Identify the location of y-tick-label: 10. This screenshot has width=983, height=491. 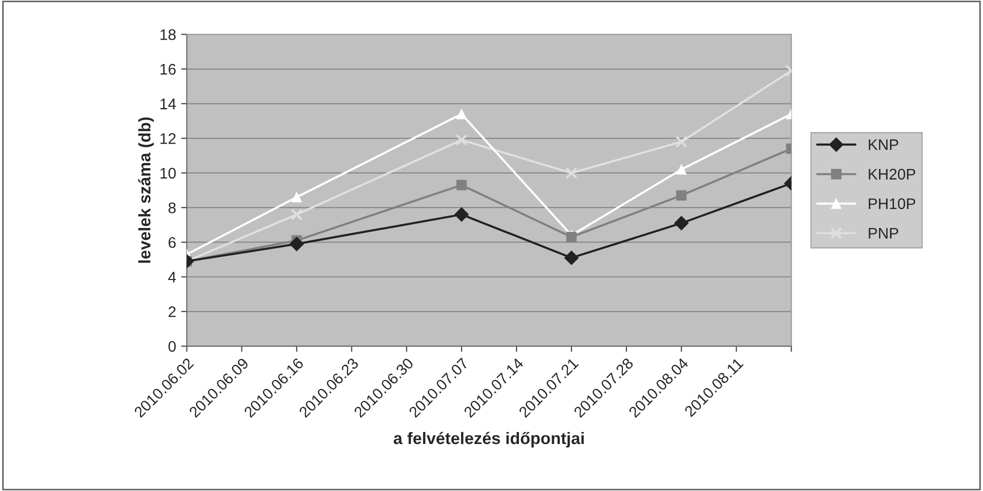
(168, 173).